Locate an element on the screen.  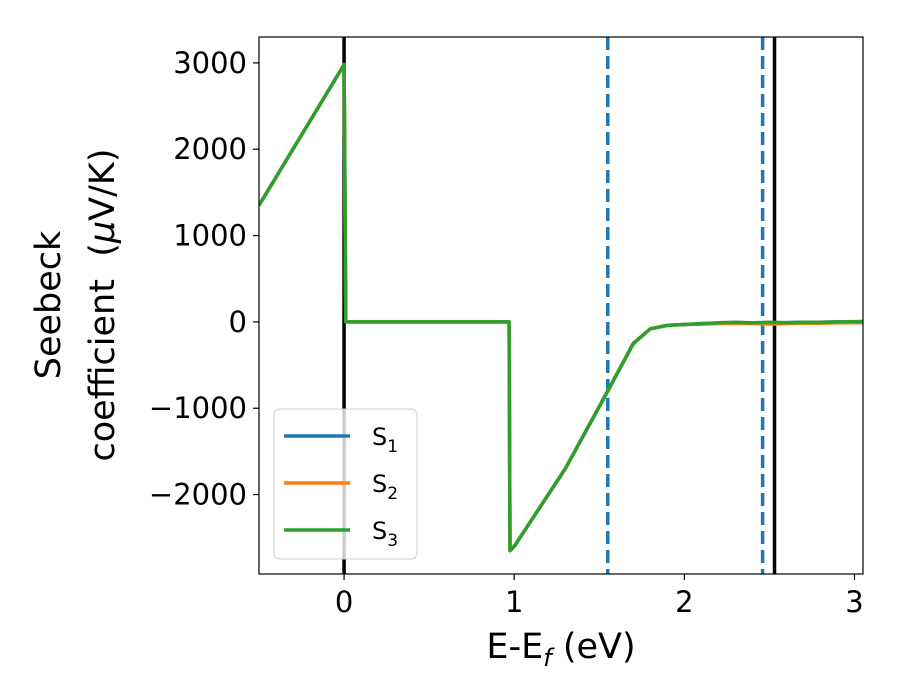
y-tick-label: 3000 is located at coordinates (210, 63).